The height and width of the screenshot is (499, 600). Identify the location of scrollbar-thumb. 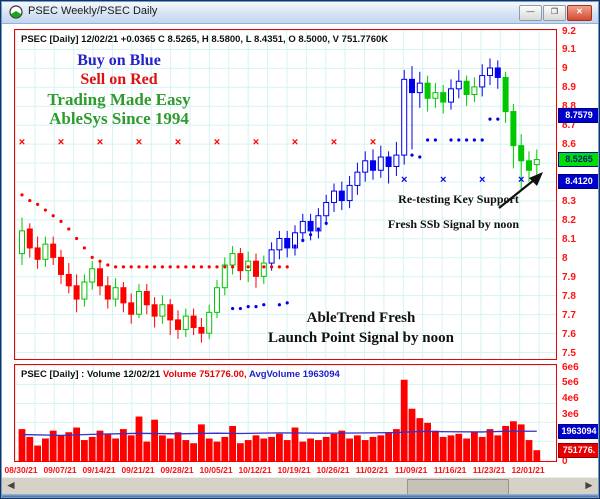
(458, 487).